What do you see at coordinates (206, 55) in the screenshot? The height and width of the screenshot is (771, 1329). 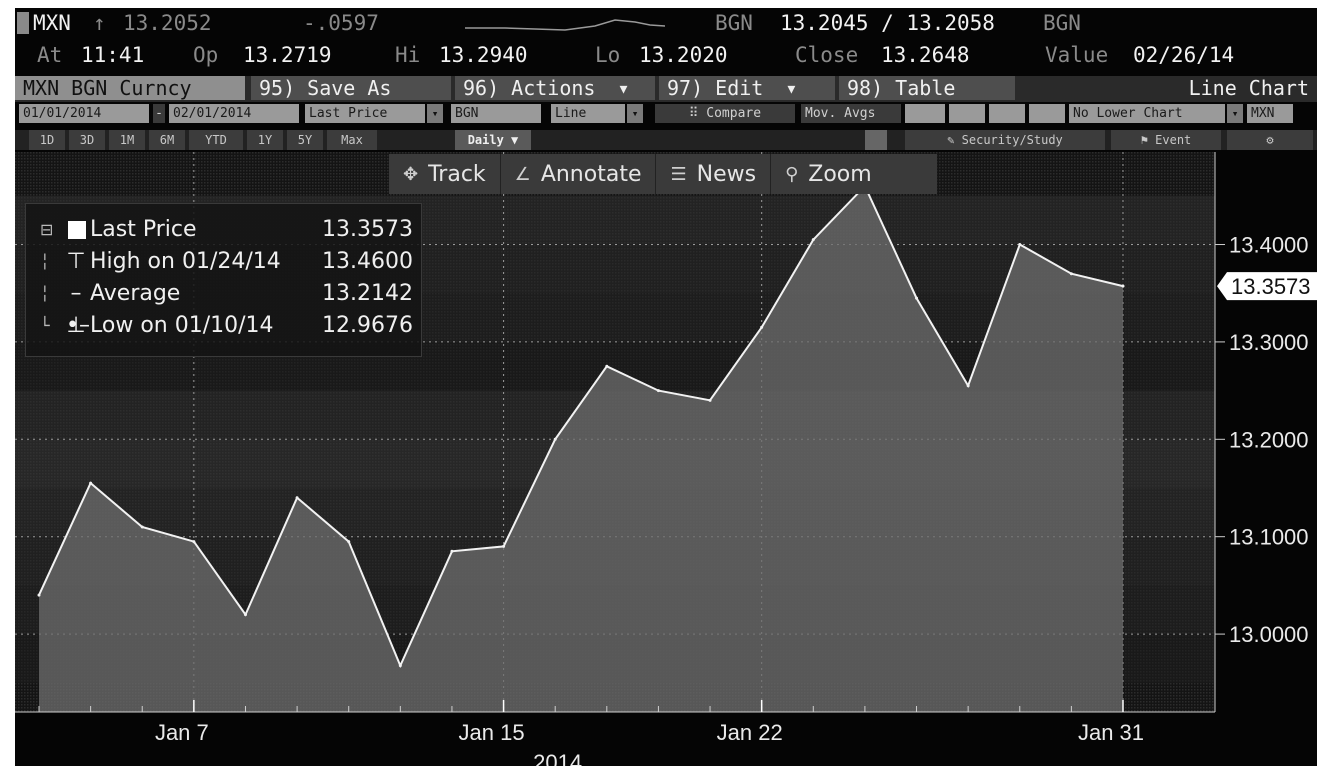 I see `open-label: Op` at bounding box center [206, 55].